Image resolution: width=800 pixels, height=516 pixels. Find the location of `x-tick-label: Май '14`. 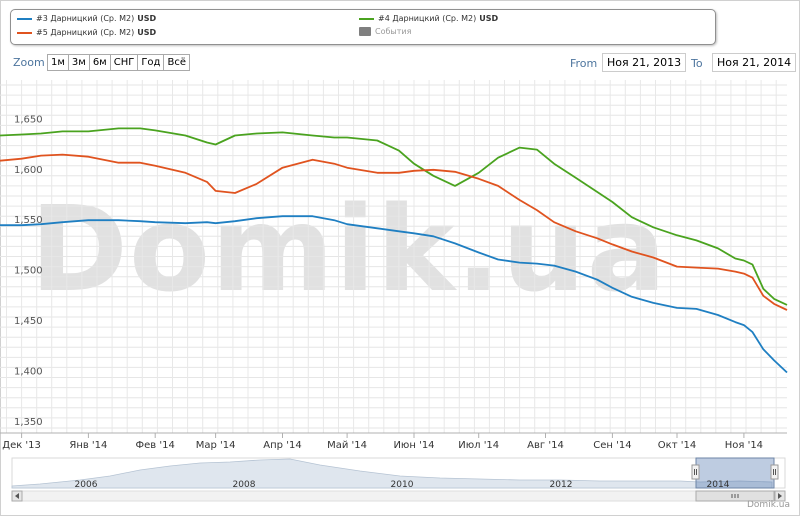

x-tick-label: Май '14 is located at coordinates (347, 445).